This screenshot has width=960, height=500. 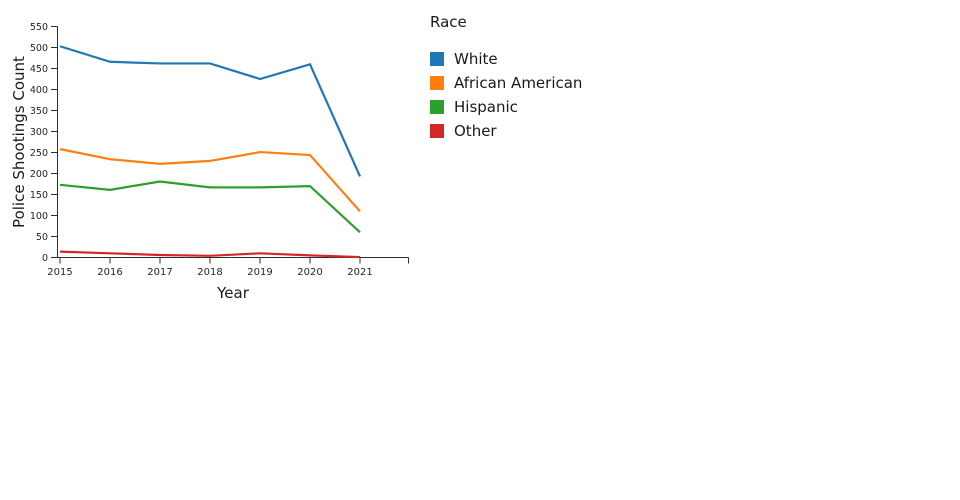 I want to click on legend-item-hispanic: Hispanic, so click(x=506, y=107).